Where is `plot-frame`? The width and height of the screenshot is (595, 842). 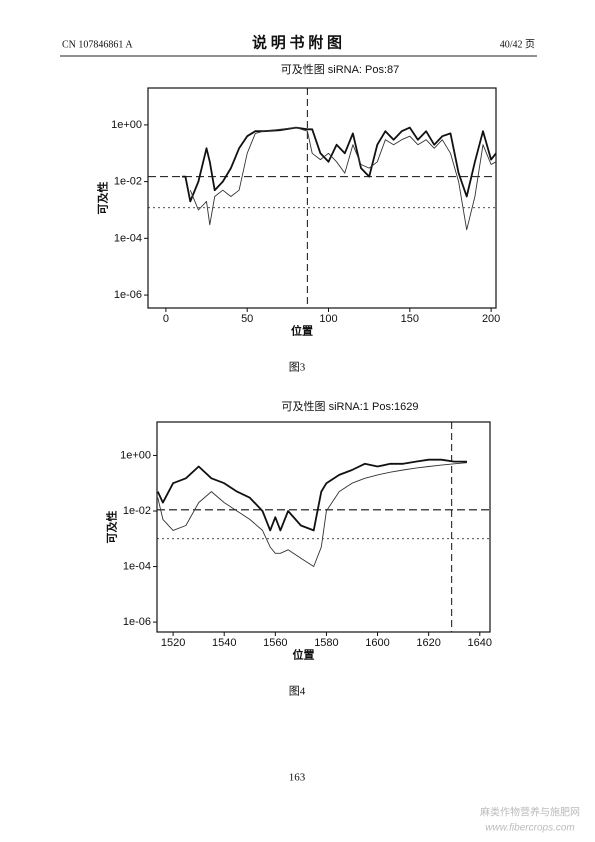
plot-frame is located at coordinates (323, 527).